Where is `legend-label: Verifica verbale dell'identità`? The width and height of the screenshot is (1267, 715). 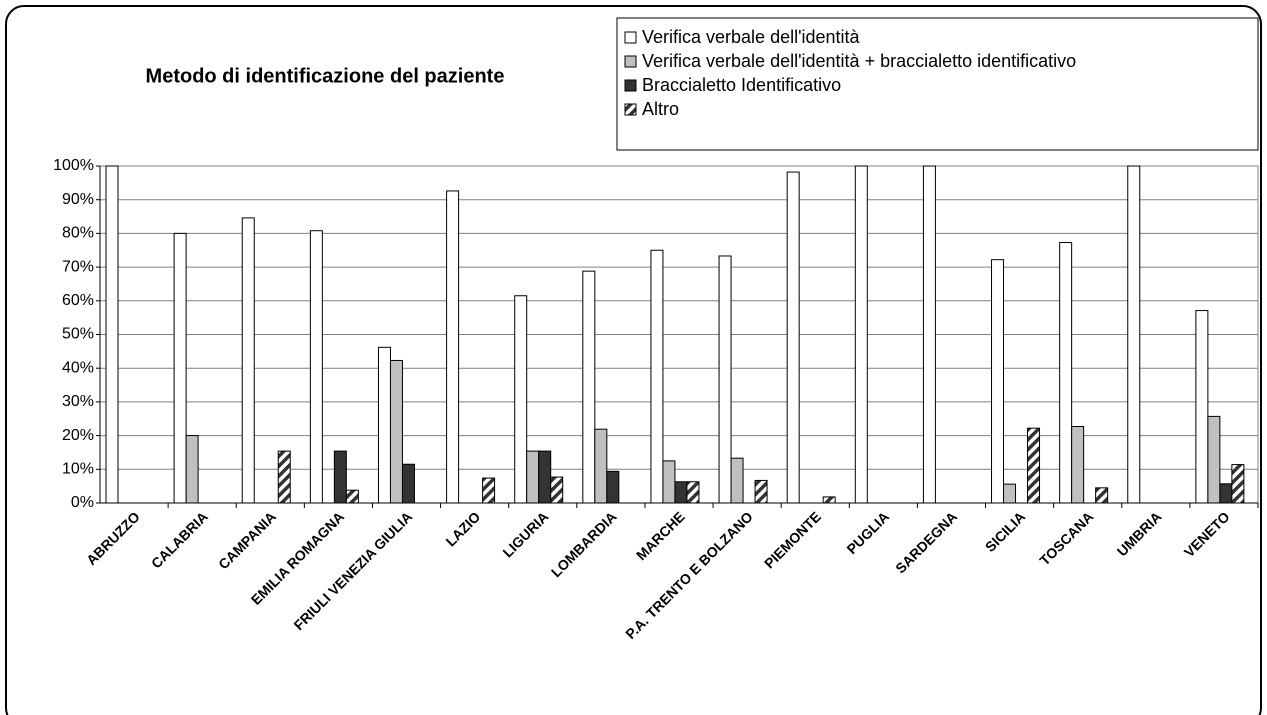 legend-label: Verifica verbale dell'identità is located at coordinates (751, 37).